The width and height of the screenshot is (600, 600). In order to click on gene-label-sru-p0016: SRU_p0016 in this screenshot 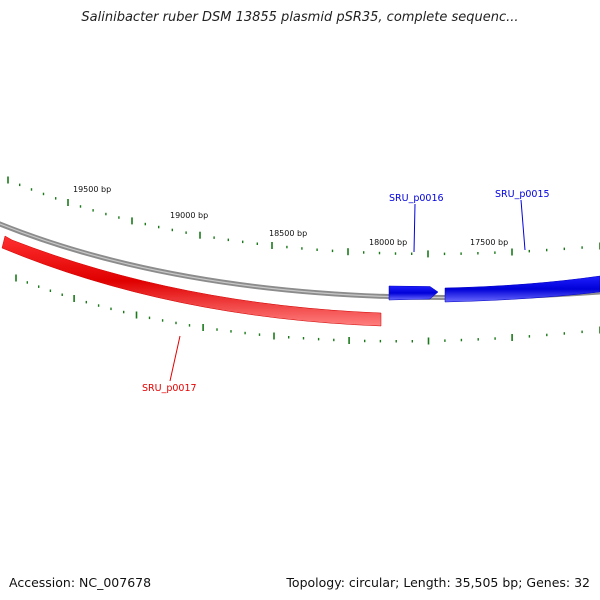, I will do `click(416, 198)`.